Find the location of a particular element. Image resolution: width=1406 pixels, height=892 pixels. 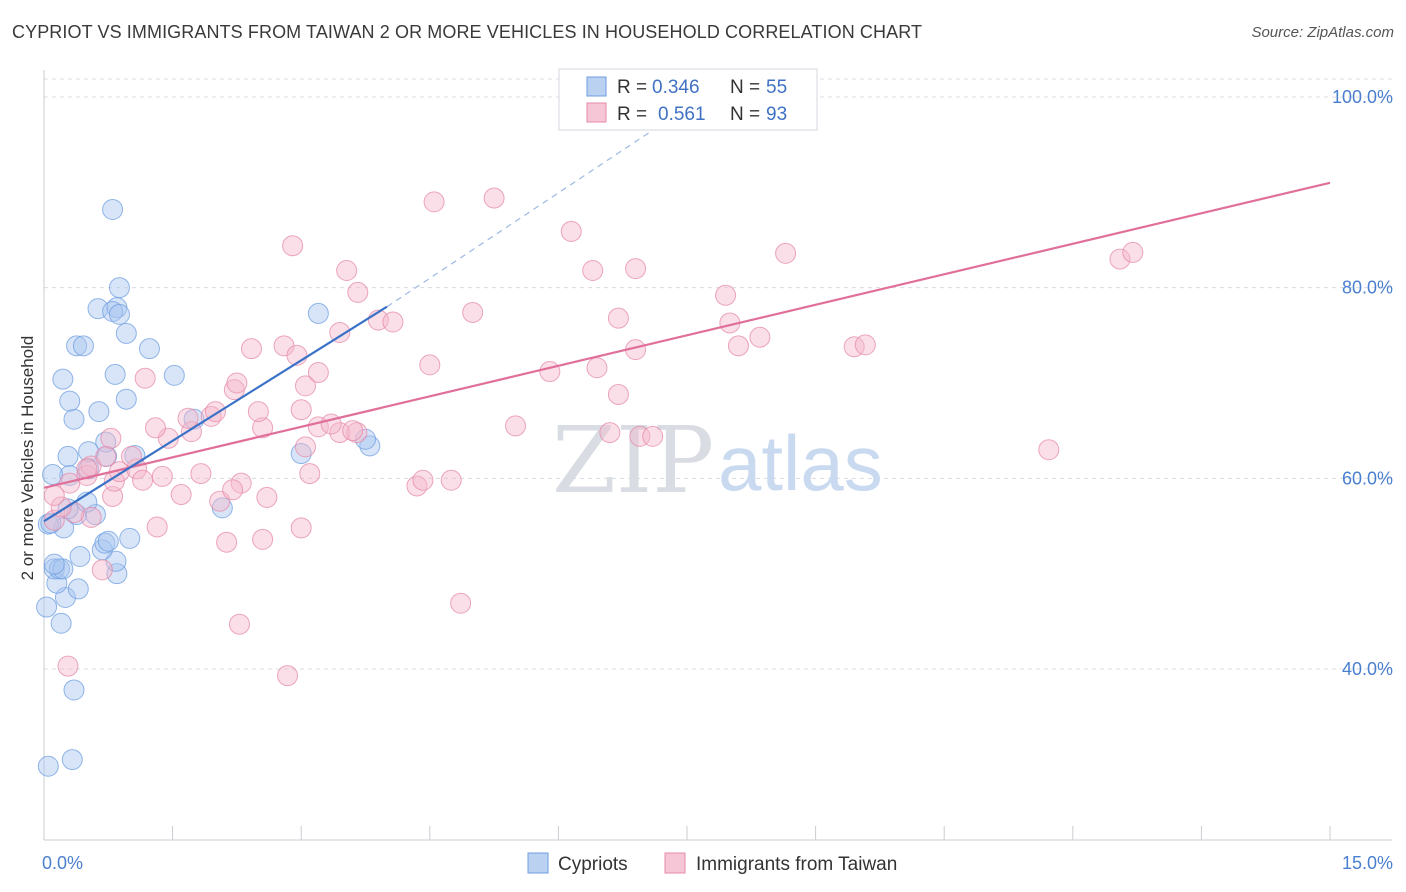

bottom-legend-label-cypriots: Cypriots is located at coordinates (593, 864).